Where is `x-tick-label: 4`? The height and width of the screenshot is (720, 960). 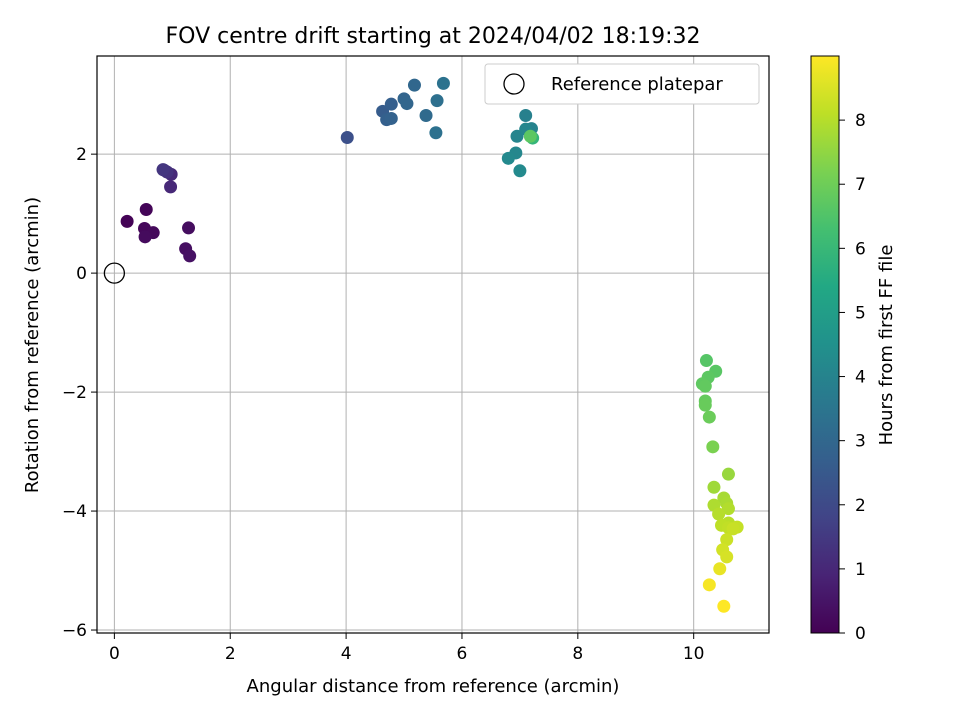 x-tick-label: 4 is located at coordinates (346, 654).